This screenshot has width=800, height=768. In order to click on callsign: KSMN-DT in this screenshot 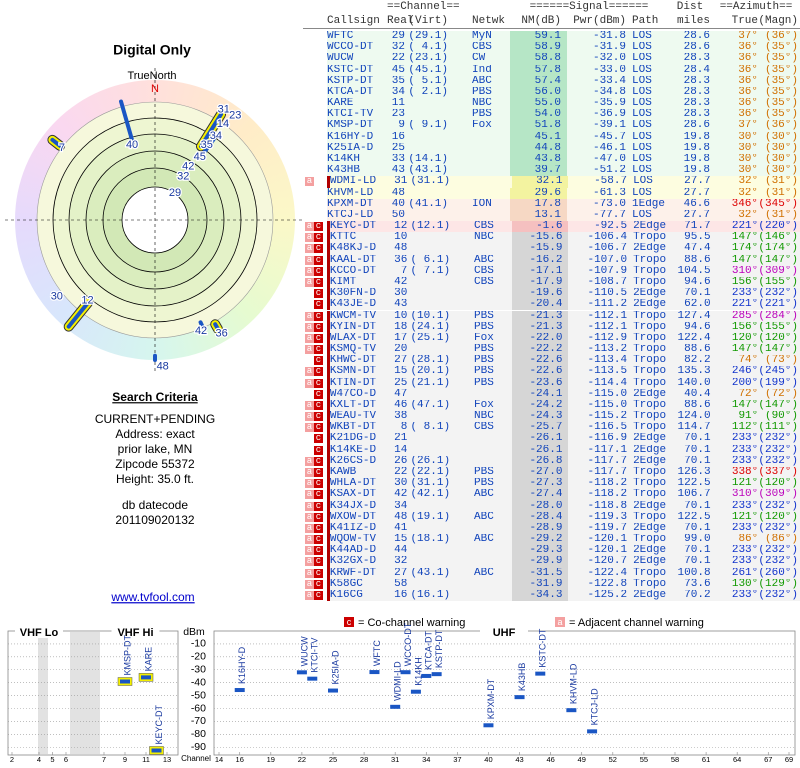, I will do `click(359, 372)`.